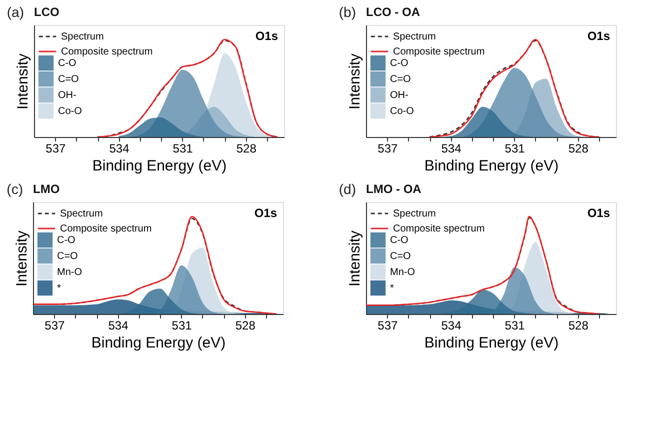 This screenshot has width=666, height=442. I want to click on chart-title: LMO, so click(46, 189).